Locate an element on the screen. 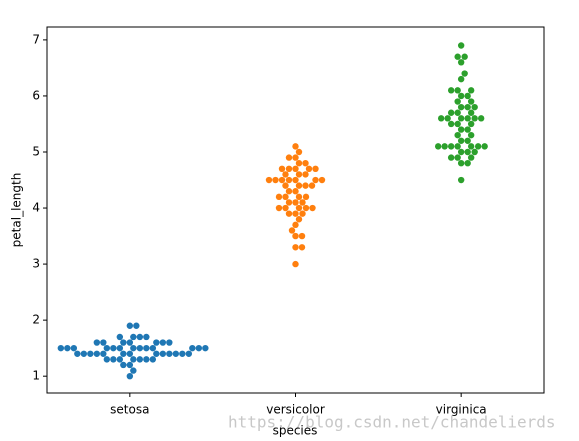 The height and width of the screenshot is (441, 579). y-tick-label: 7 is located at coordinates (36, 39).